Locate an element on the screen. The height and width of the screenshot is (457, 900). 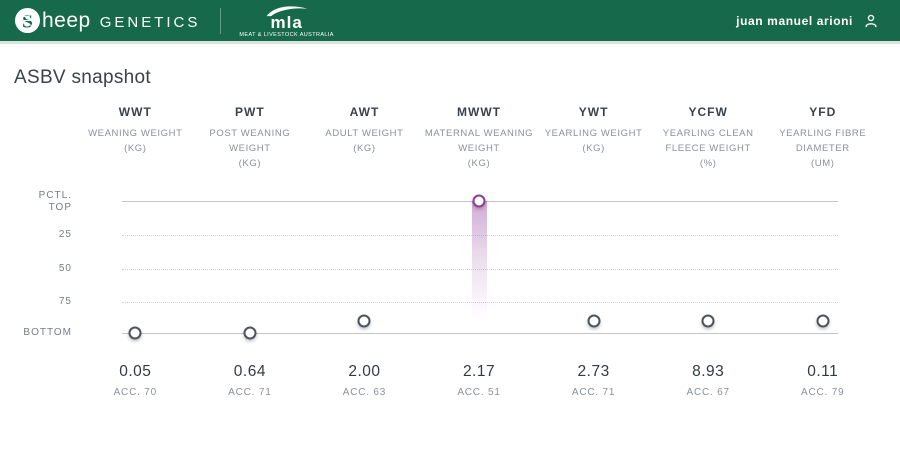
trait-accuracy: ACC. 51 is located at coordinates (479, 392).